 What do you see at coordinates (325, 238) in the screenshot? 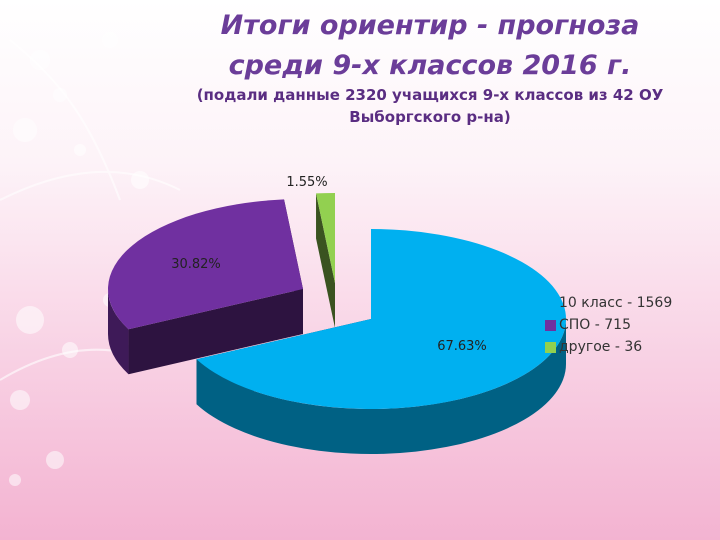
I see `slice-top-other` at bounding box center [325, 238].